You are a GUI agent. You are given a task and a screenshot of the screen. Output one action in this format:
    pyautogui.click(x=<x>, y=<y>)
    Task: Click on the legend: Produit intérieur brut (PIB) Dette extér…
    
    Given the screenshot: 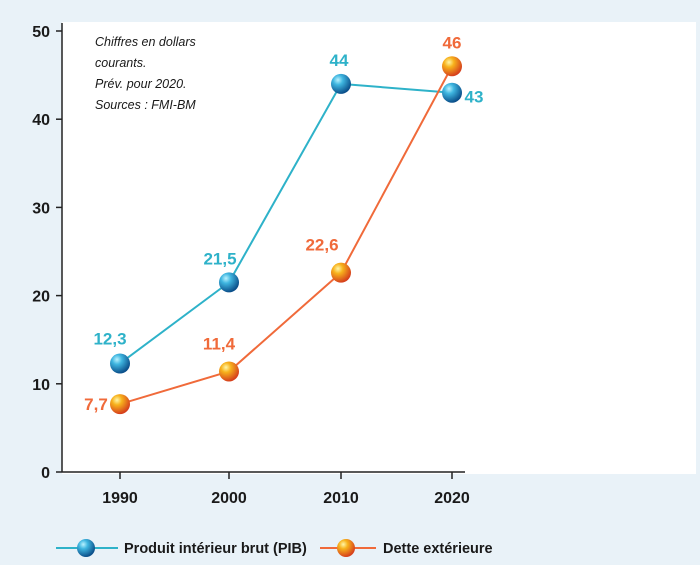 What is the action you would take?
    pyautogui.click(x=274, y=548)
    